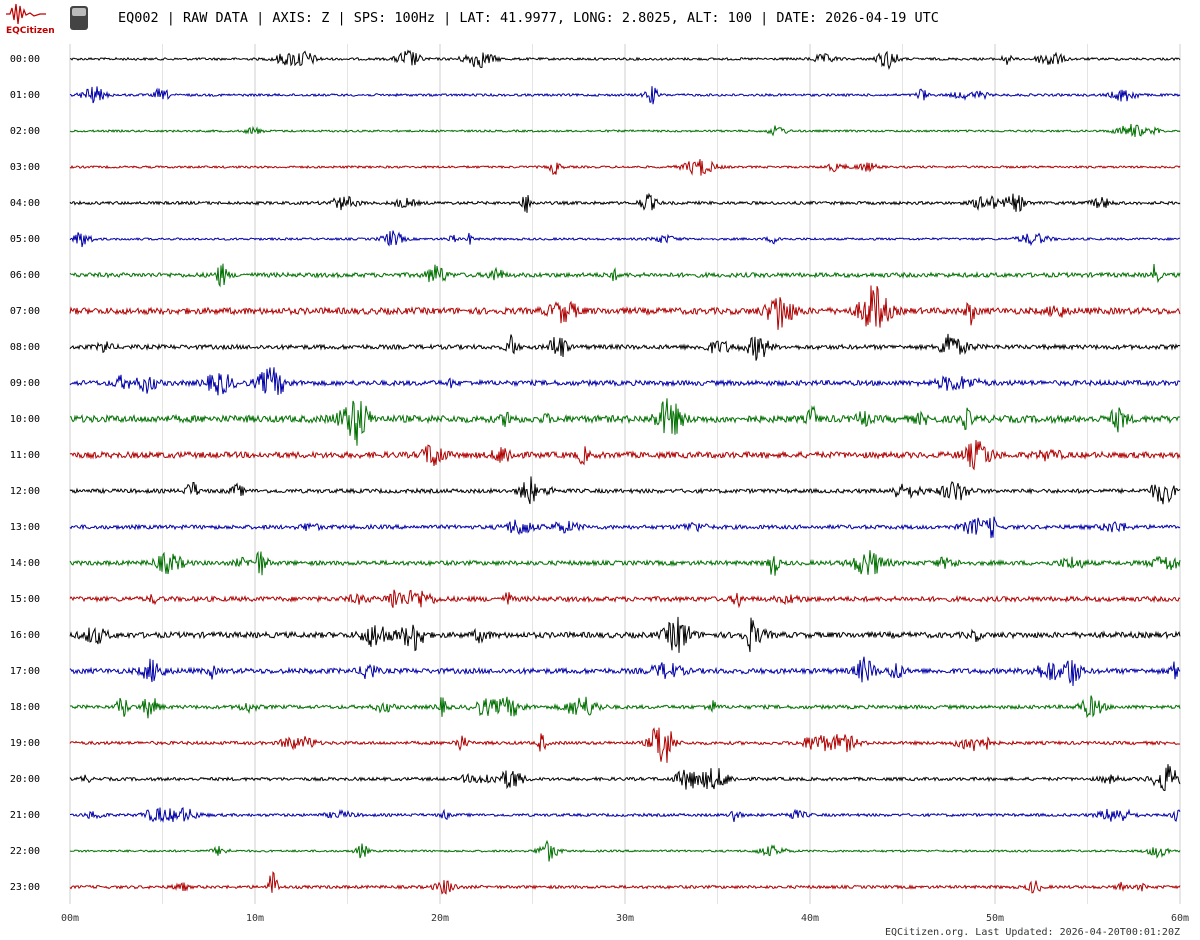  I want to click on row-label: 11:00, so click(25, 455).